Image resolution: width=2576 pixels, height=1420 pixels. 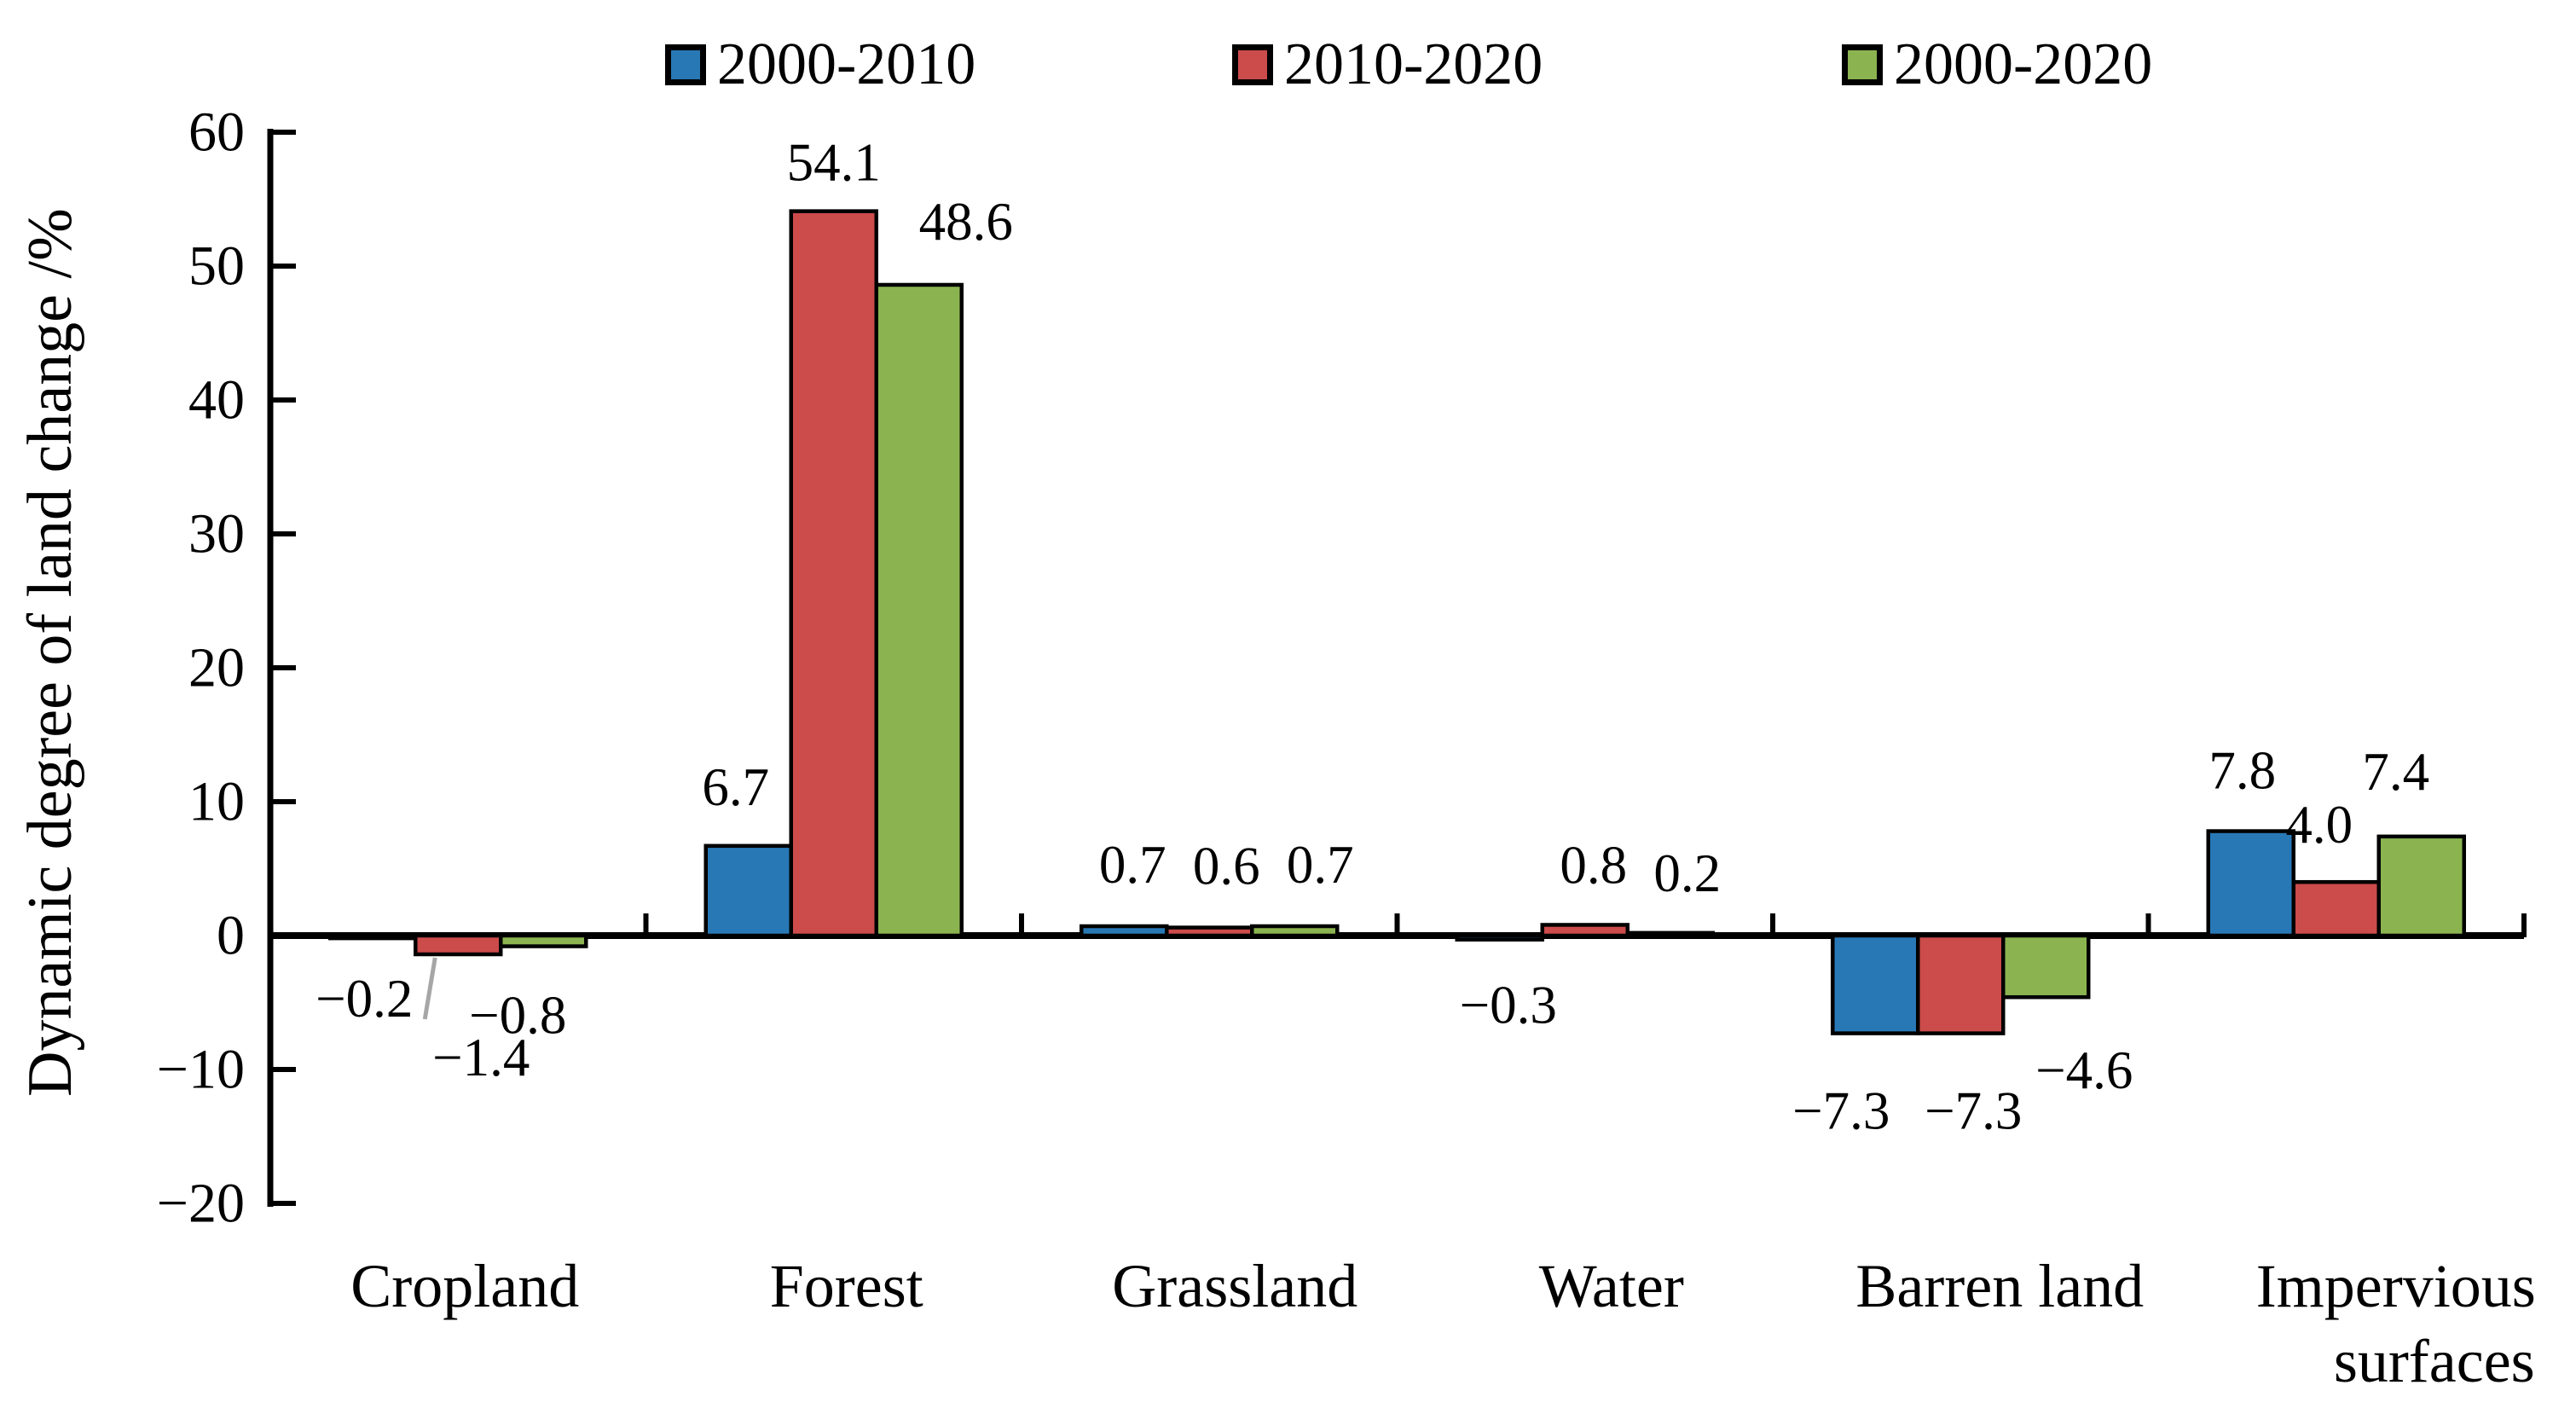 What do you see at coordinates (2250, 883) in the screenshot?
I see `bar-2000-2010-impervious-surfaces` at bounding box center [2250, 883].